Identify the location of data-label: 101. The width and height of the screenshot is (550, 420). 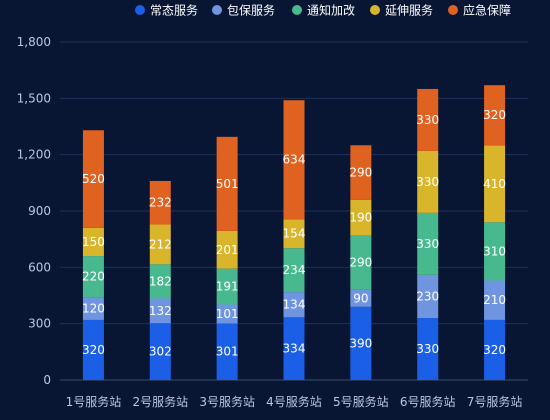
(227, 314).